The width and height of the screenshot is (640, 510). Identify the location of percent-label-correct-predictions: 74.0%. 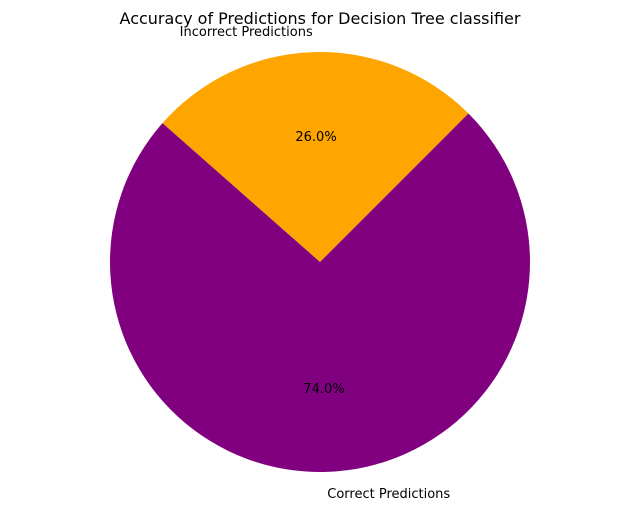
(323, 389).